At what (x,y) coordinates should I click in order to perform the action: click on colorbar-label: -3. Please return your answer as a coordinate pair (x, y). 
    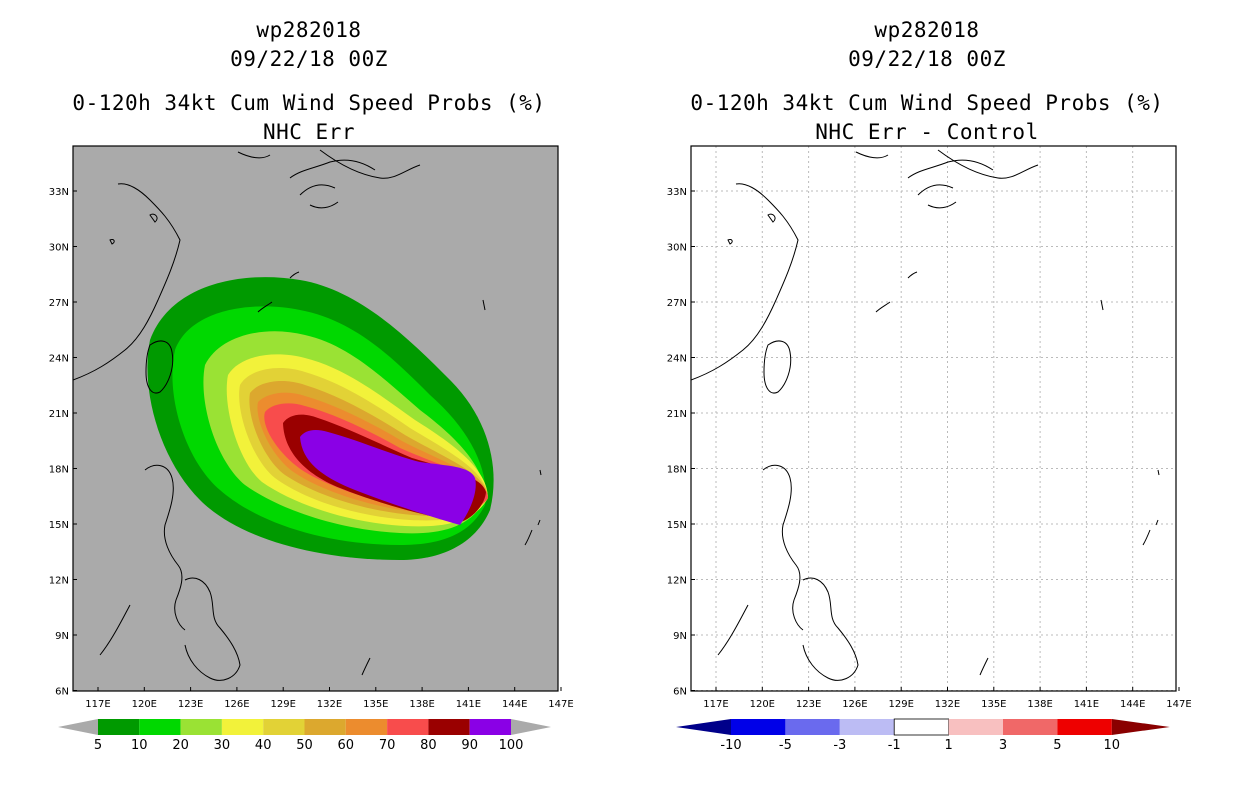
    Looking at the image, I should click on (839, 745).